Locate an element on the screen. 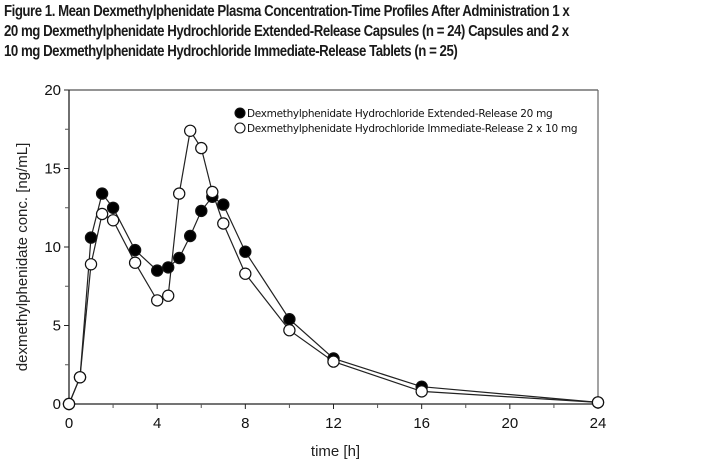 The height and width of the screenshot is (464, 702). legend-marker-extended-release is located at coordinates (240, 113).